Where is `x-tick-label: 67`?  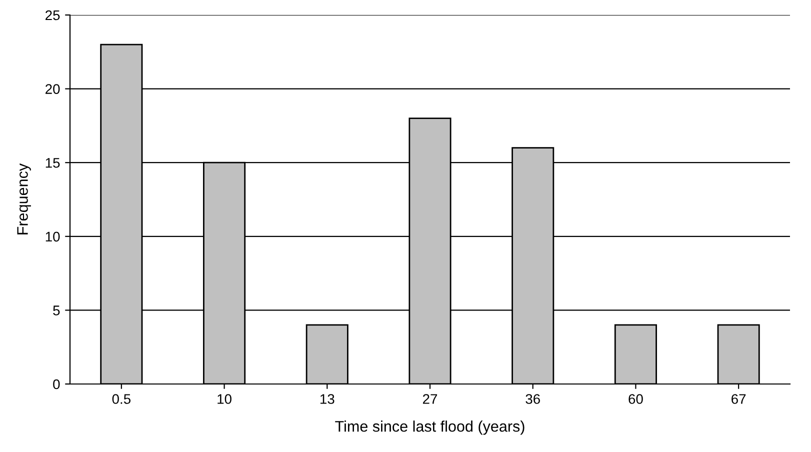
x-tick-label: 67 is located at coordinates (739, 399).